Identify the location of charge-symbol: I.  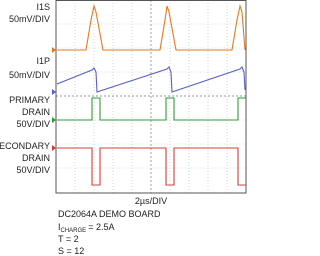
(59, 227).